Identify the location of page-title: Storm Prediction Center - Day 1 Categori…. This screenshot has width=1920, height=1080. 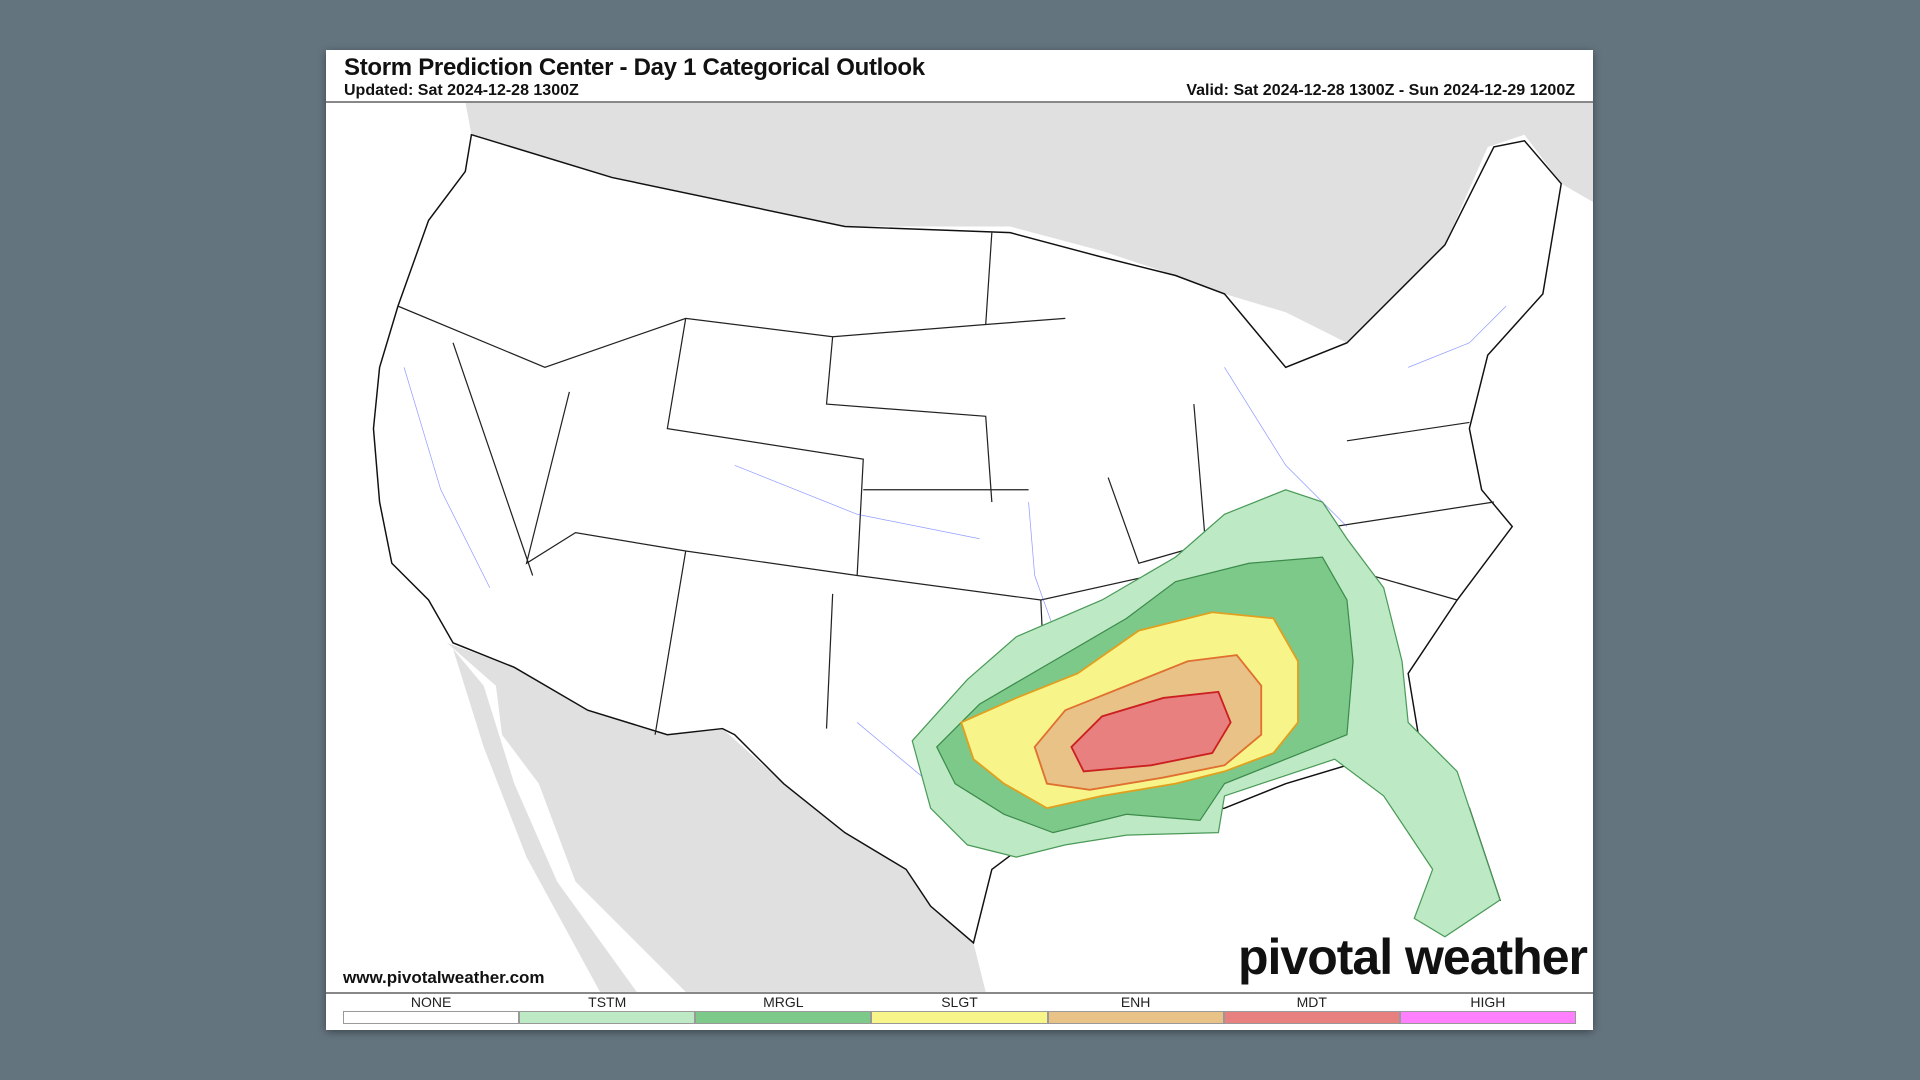
(634, 67).